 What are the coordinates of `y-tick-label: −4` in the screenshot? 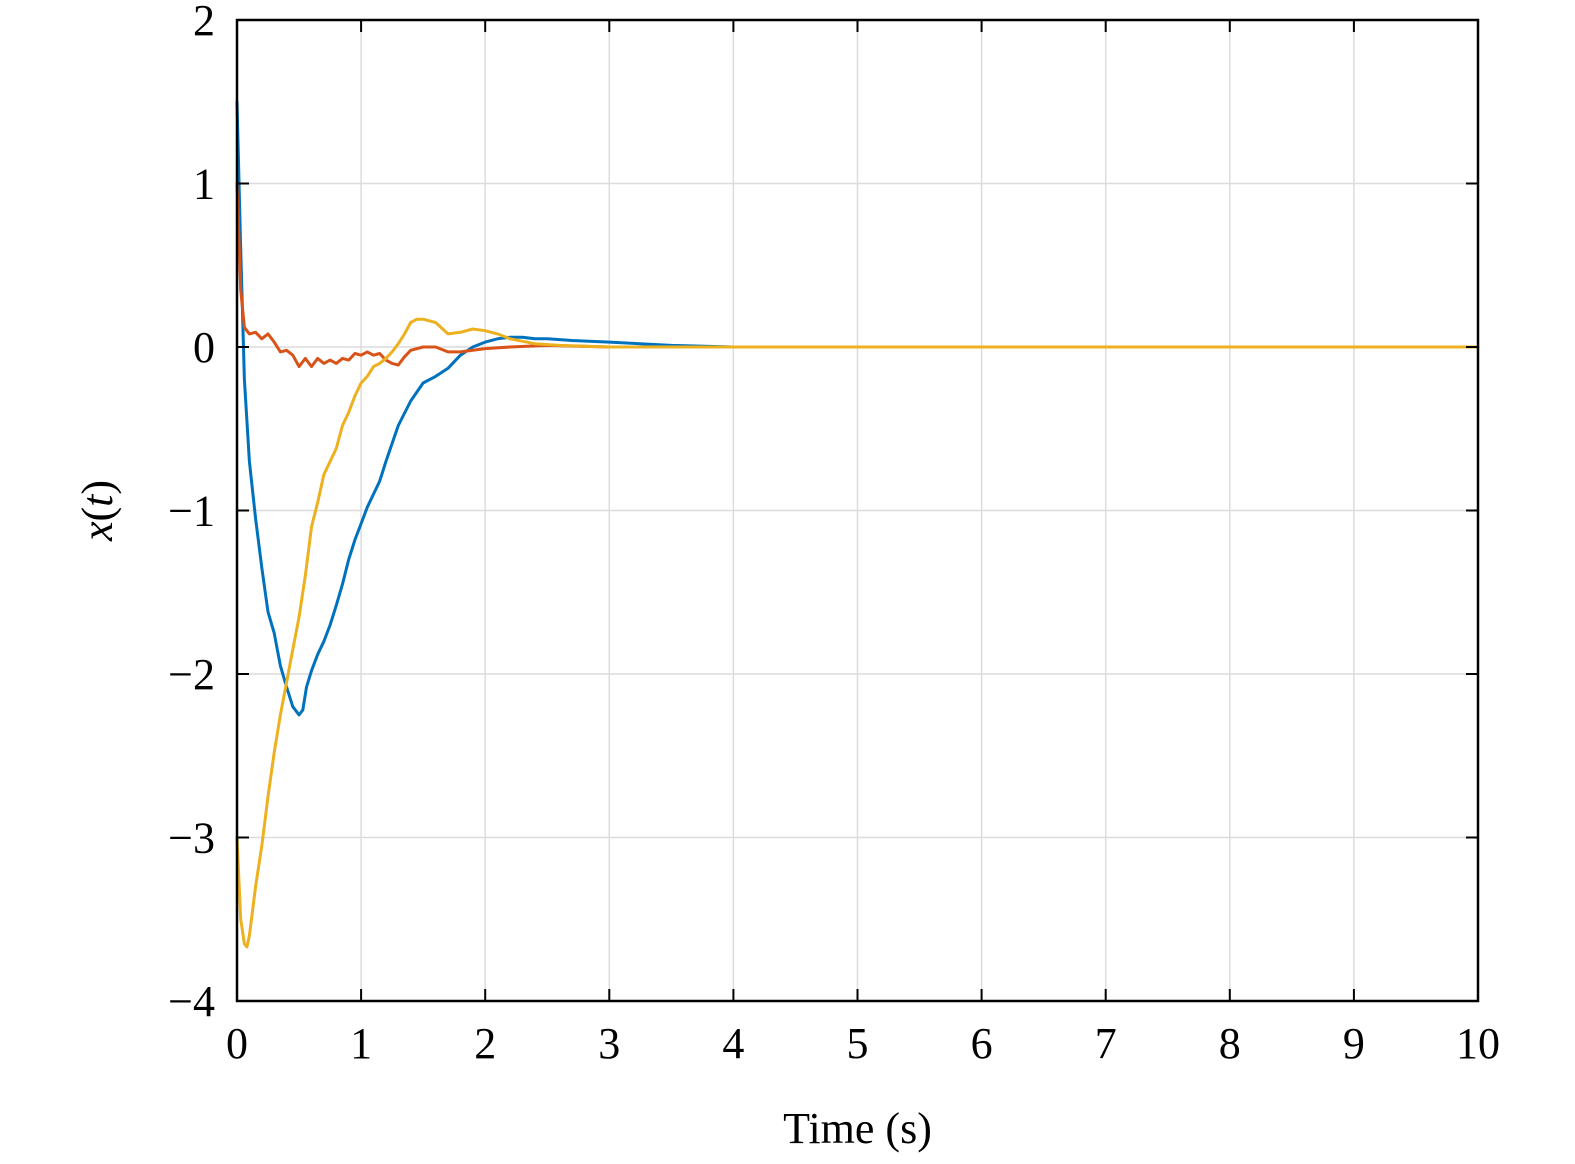 It's located at (191, 1001).